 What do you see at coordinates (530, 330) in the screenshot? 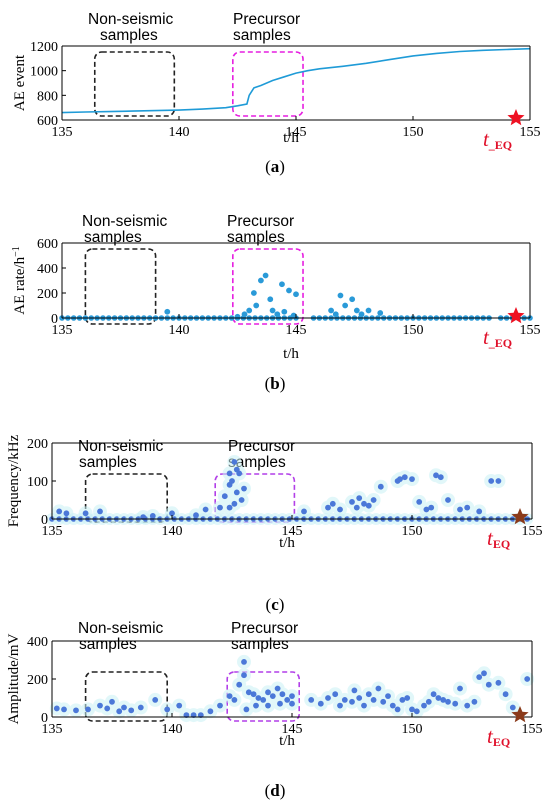
I see `x-tick-label: 155` at bounding box center [530, 330].